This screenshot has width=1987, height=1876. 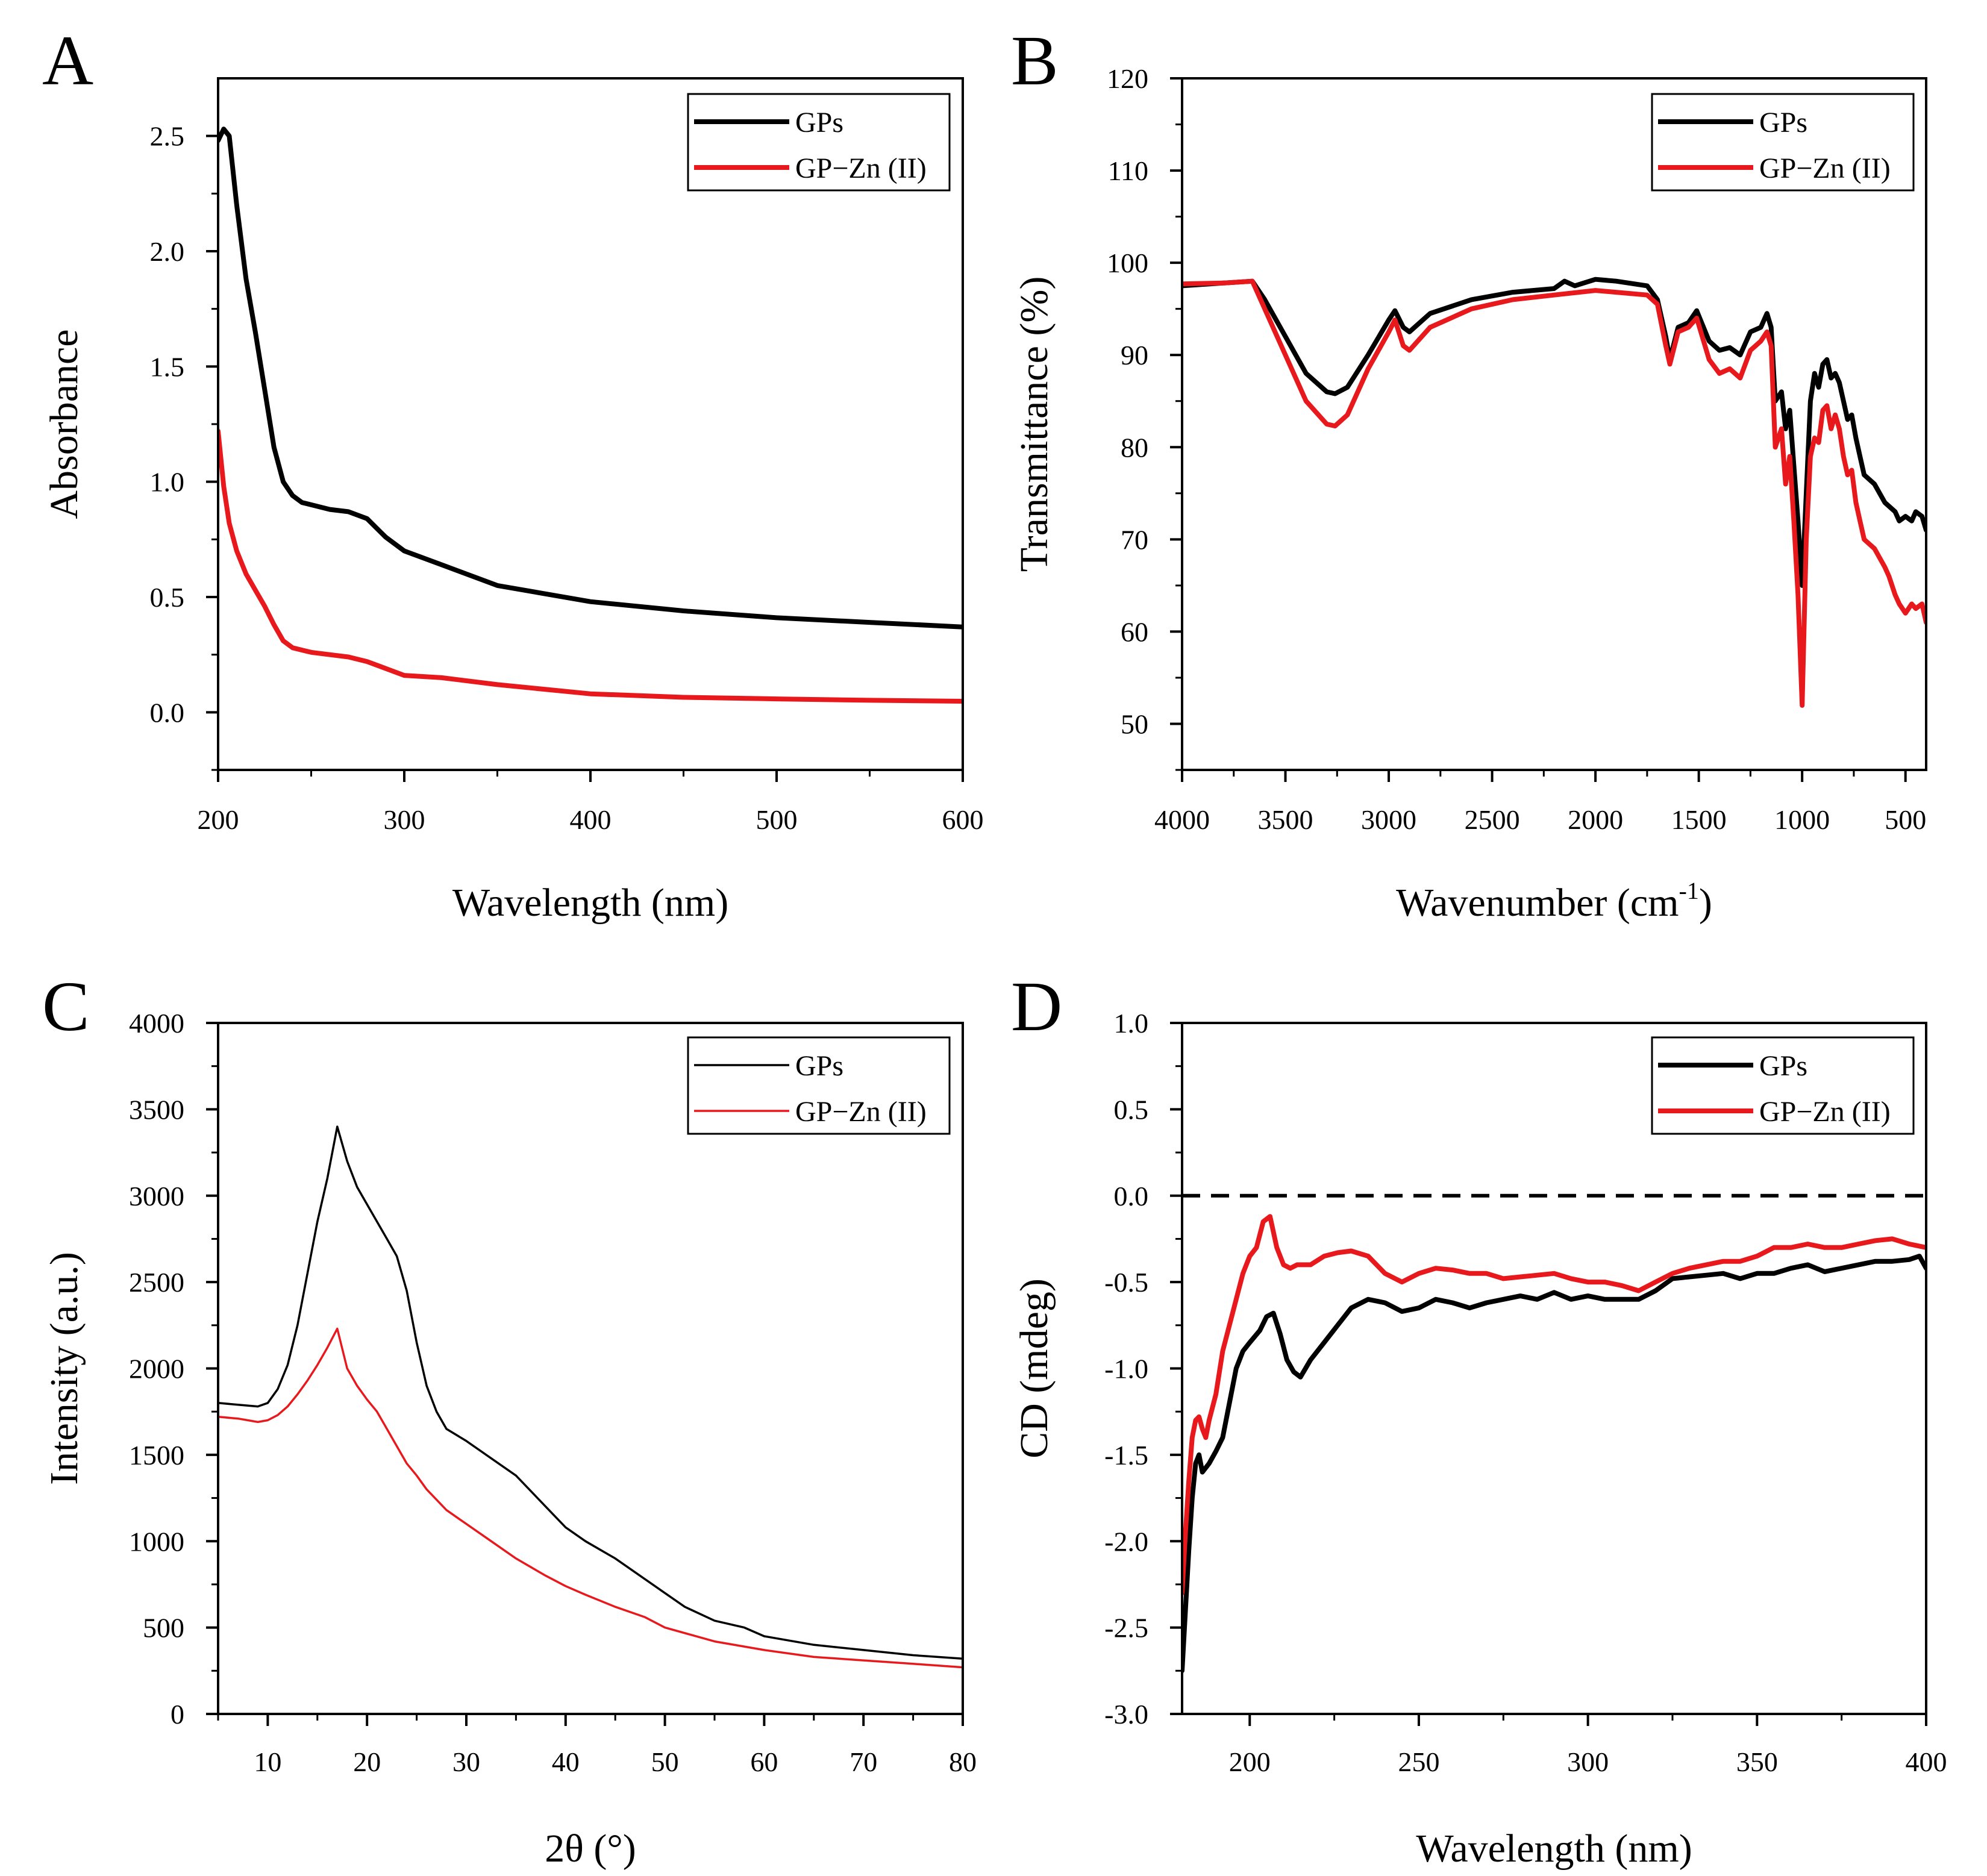 I want to click on y-tick-label: 60, so click(x=1134, y=631).